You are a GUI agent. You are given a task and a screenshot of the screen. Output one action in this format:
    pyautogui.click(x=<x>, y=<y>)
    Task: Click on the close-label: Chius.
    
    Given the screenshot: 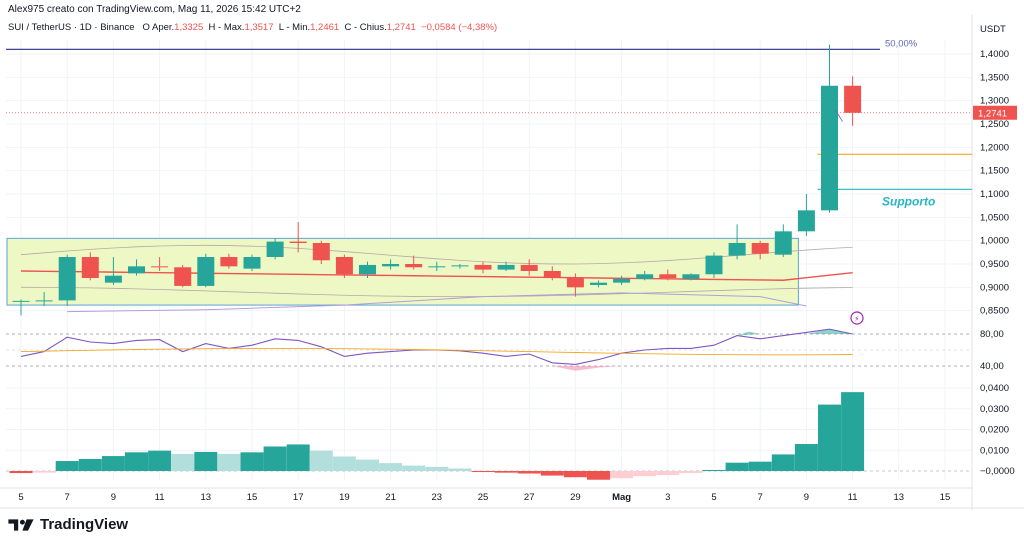 What is the action you would take?
    pyautogui.click(x=373, y=27)
    